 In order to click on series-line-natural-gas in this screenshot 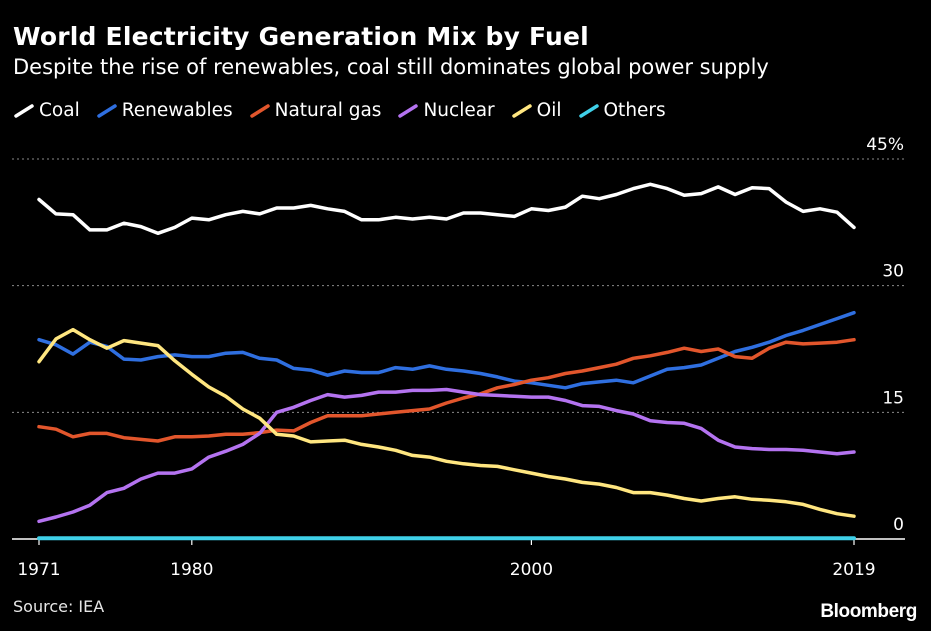, I will do `click(446, 390)`.